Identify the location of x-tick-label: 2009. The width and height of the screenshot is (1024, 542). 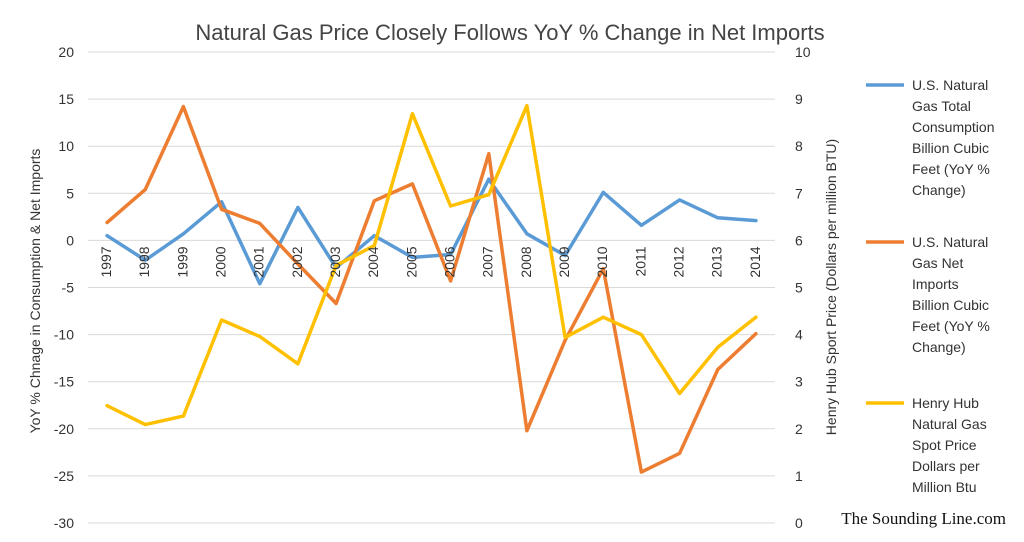
(564, 261).